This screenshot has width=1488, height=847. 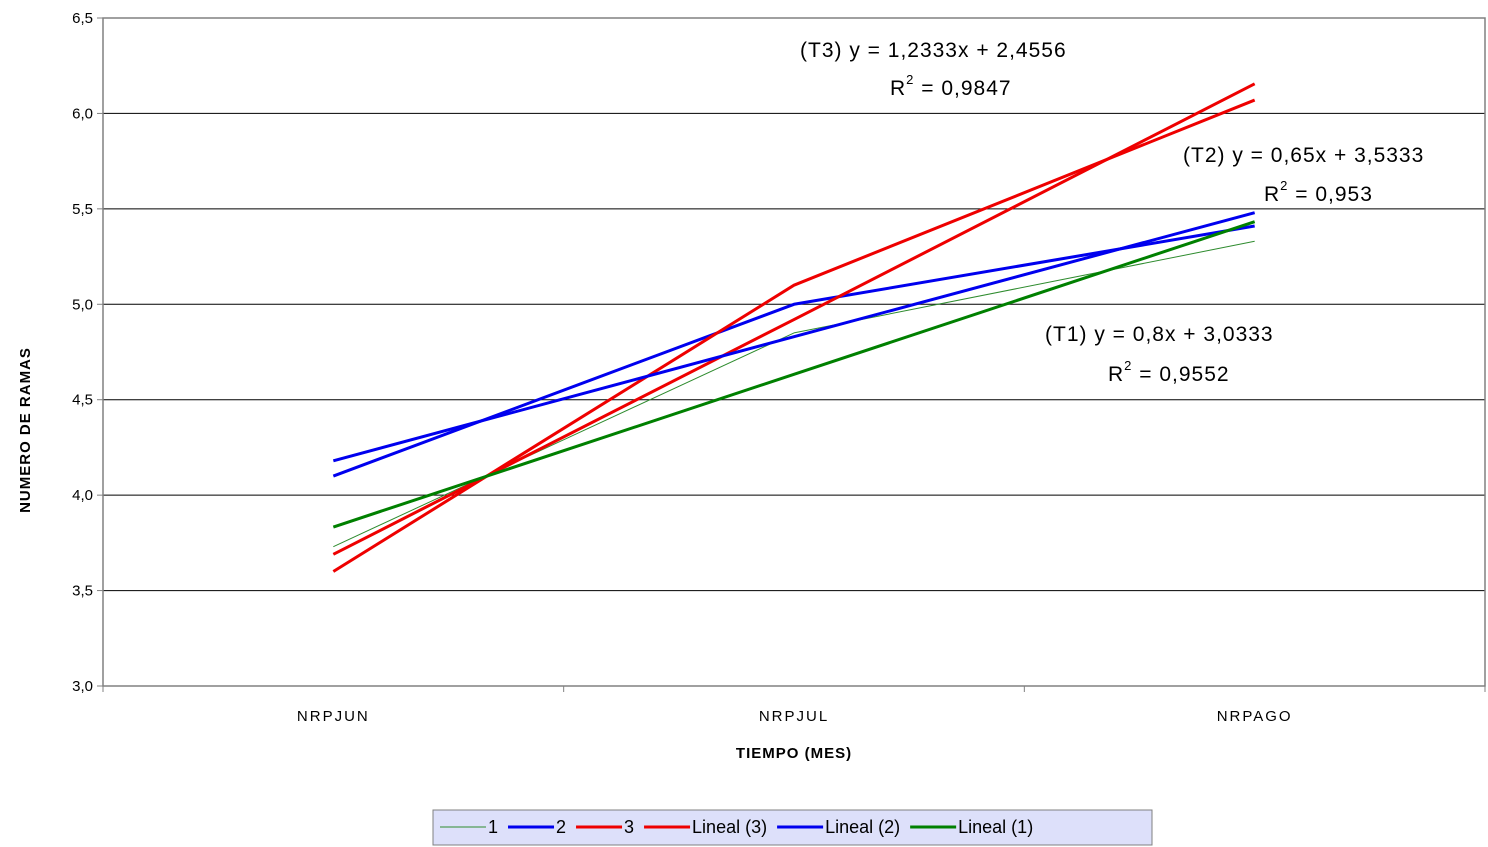 I want to click on annotation-t1: (T1) y = 0,8x + 3,0333 R2 = 0,9552, so click(x=1159, y=354).